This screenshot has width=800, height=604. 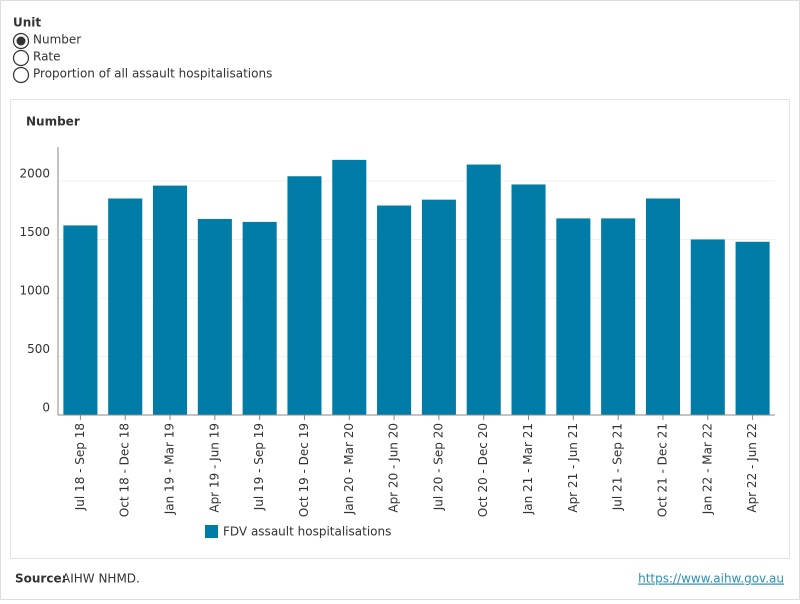 What do you see at coordinates (170, 469) in the screenshot?
I see `x-tick-label: Jan 19 - Mar 19` at bounding box center [170, 469].